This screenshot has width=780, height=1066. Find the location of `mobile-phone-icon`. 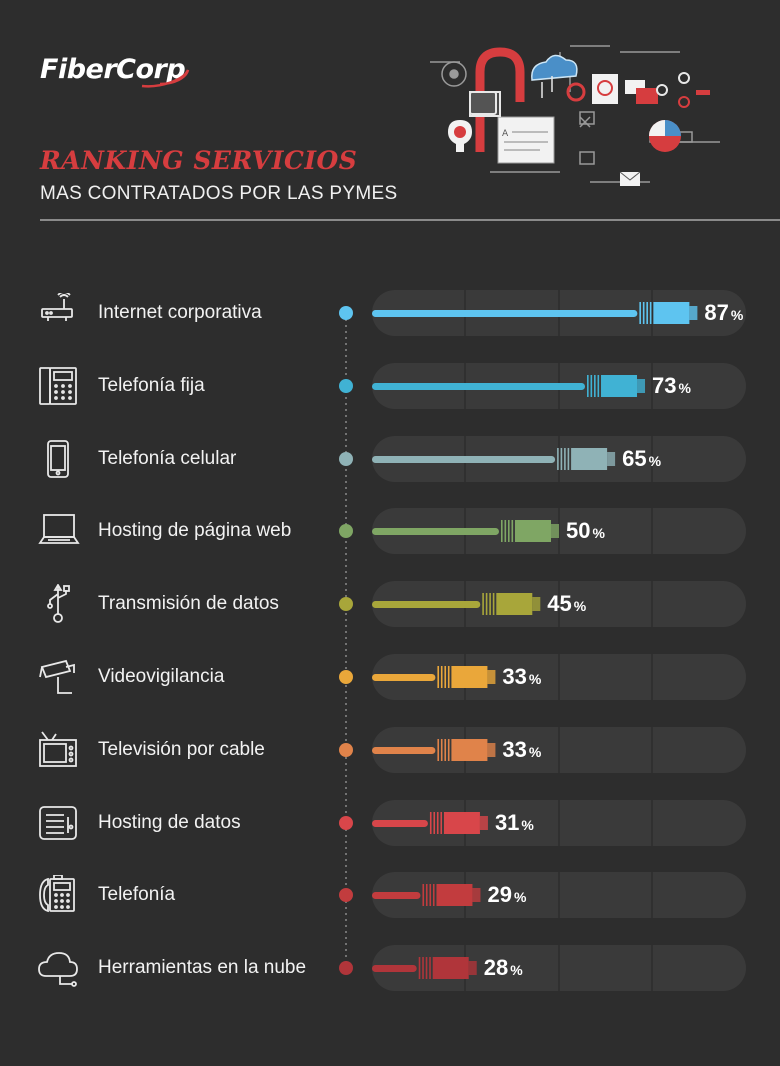

mobile-phone-icon is located at coordinates (58, 458).